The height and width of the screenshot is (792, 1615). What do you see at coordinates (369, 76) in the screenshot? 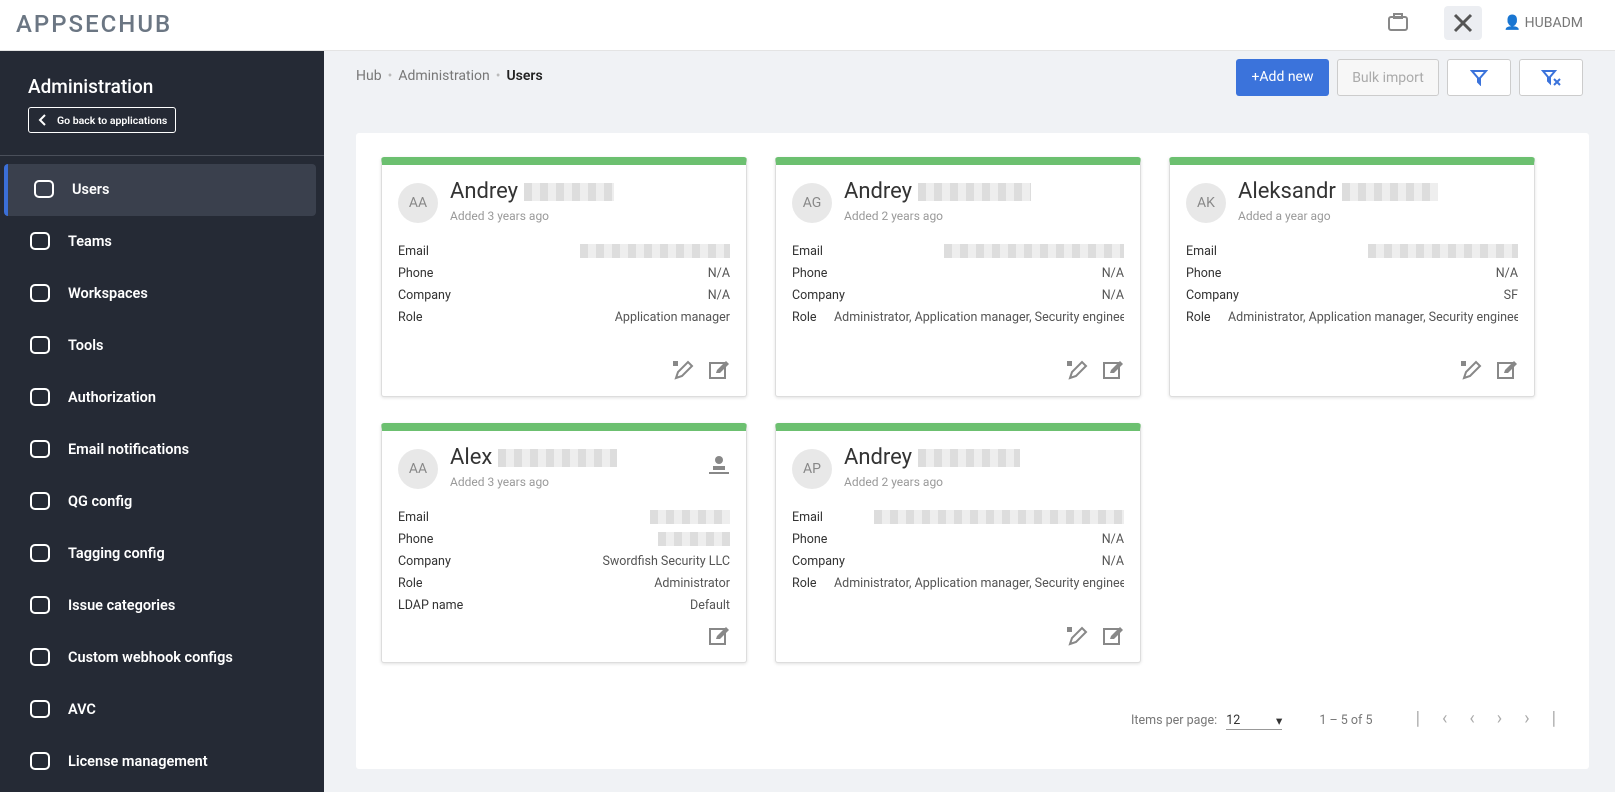
I see `breadcrumb: Hub` at bounding box center [369, 76].